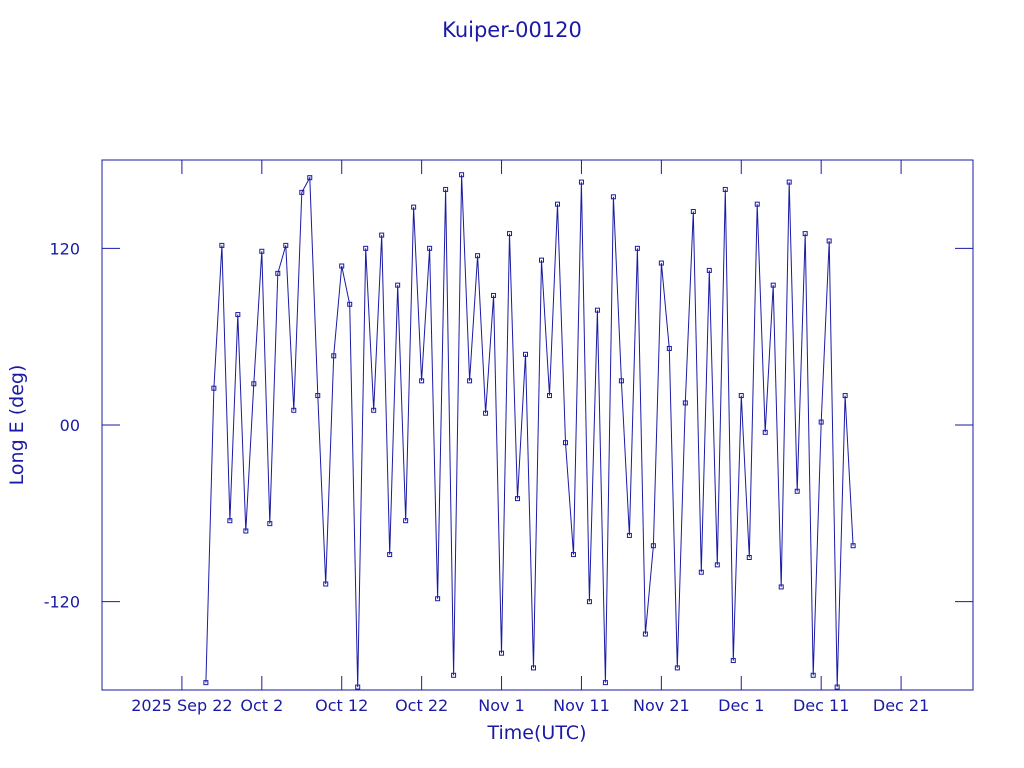 The image size is (1024, 768). What do you see at coordinates (661, 705) in the screenshot?
I see `x-tick-label: Nov 21` at bounding box center [661, 705].